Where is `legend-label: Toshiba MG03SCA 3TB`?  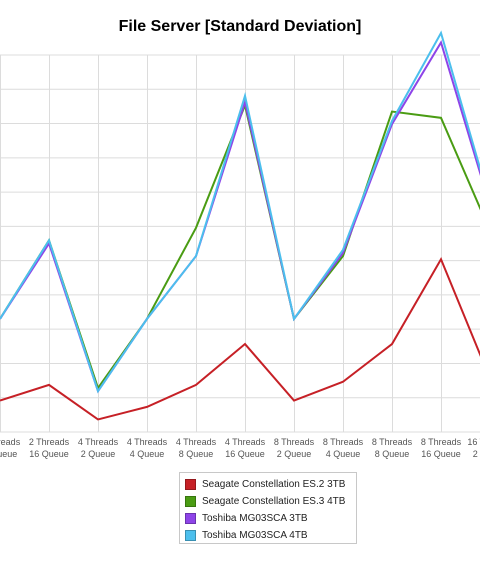
legend-label: Toshiba MG03SCA 3TB is located at coordinates (255, 518).